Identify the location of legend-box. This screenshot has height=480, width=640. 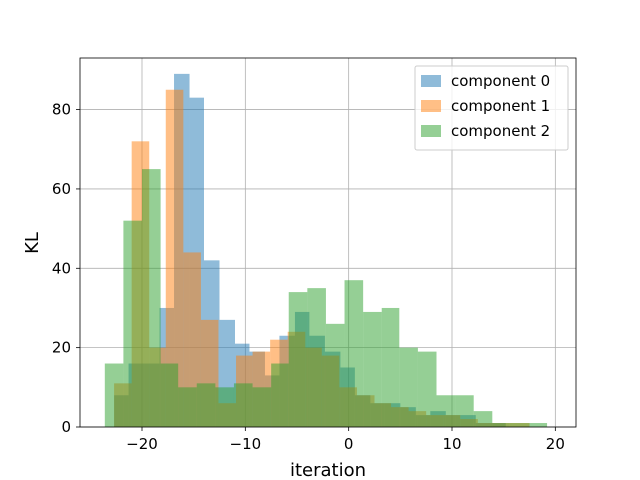
(491, 108).